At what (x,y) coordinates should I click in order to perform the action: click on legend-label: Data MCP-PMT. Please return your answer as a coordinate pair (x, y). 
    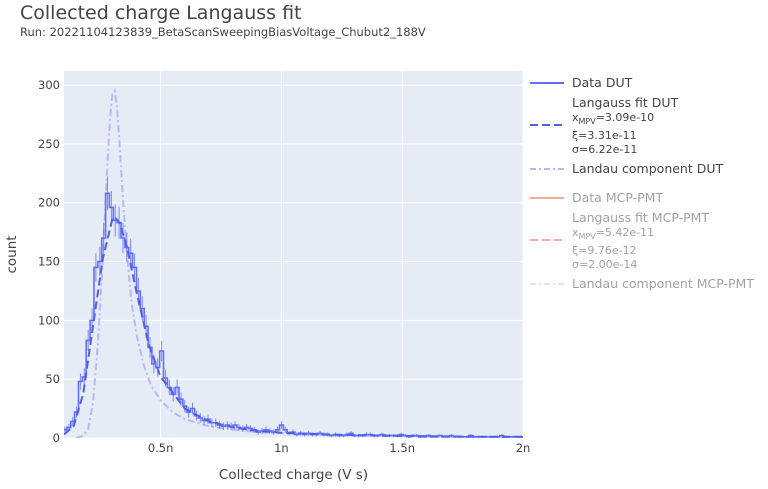
    Looking at the image, I should click on (618, 198).